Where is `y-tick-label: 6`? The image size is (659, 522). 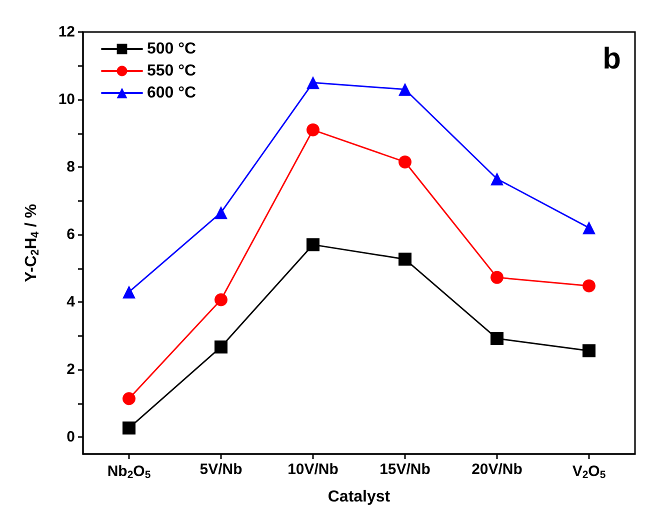
y-tick-label: 6 is located at coordinates (70, 235).